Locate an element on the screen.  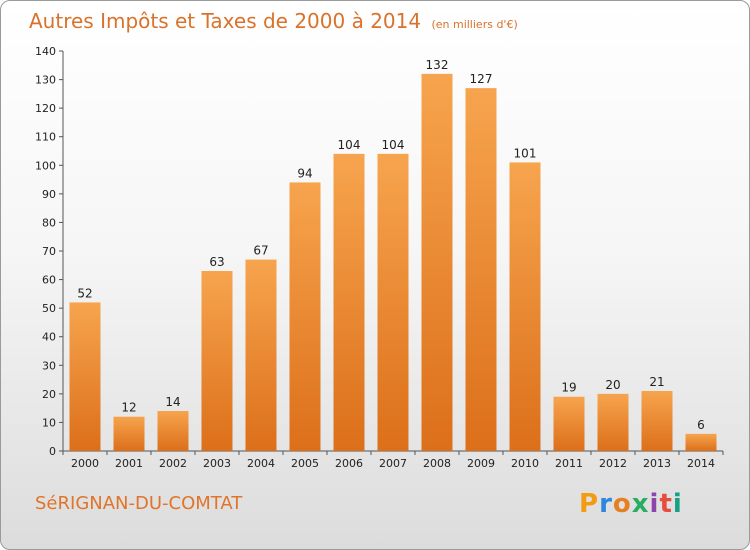
x-tick-label: 2012 is located at coordinates (613, 463).